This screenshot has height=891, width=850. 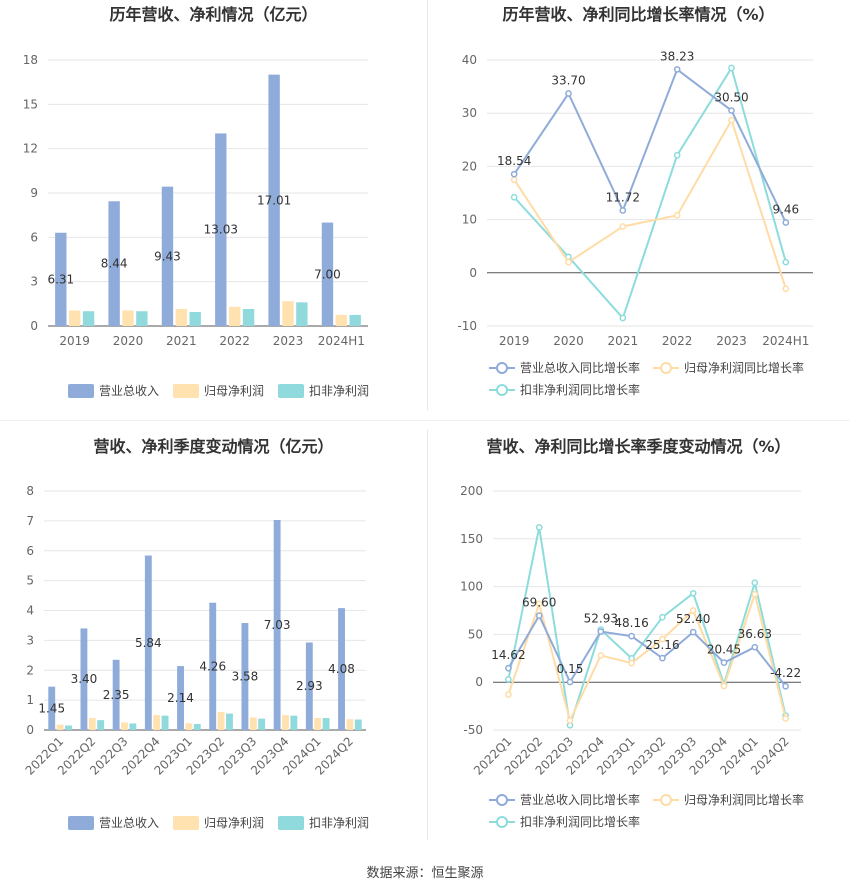 What do you see at coordinates (30, 581) in the screenshot?
I see `y-tick-label: 5` at bounding box center [30, 581].